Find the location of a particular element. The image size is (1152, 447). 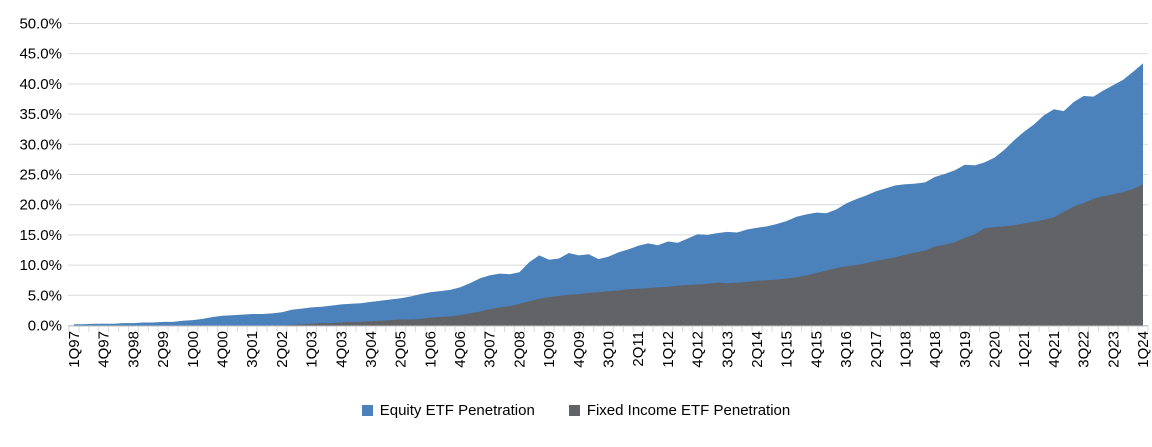

x-axis-label: 3Q19 is located at coordinates (965, 349).